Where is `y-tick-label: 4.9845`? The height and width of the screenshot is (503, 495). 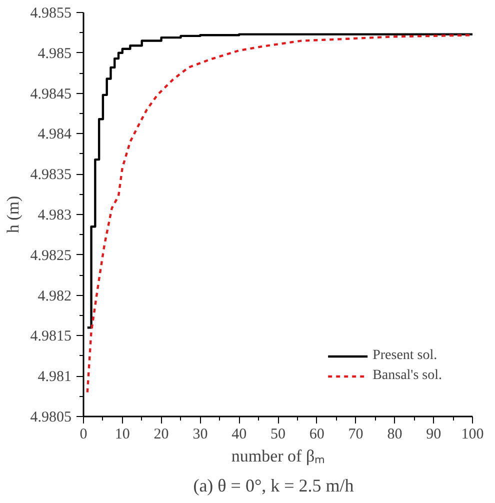
y-tick-label: 4.9845 is located at coordinates (51, 94).